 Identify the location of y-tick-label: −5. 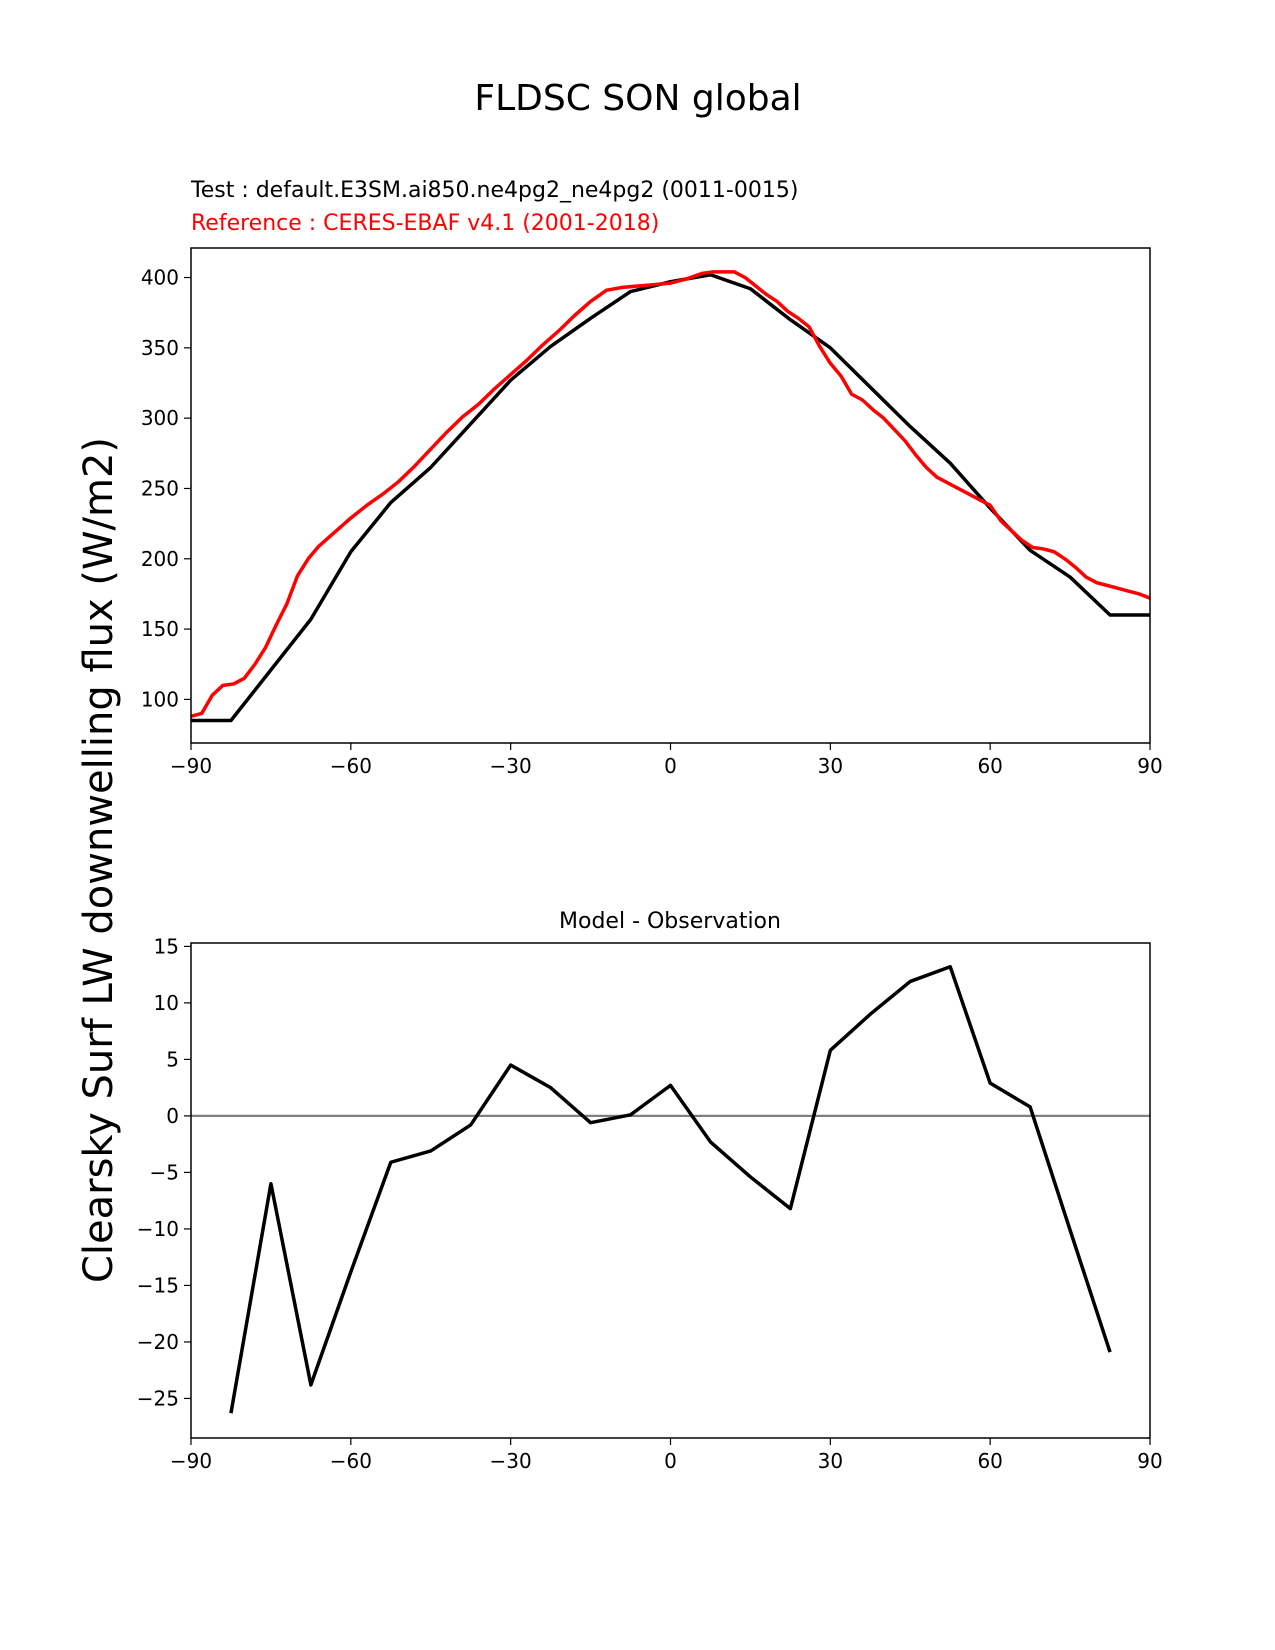
(164, 1172).